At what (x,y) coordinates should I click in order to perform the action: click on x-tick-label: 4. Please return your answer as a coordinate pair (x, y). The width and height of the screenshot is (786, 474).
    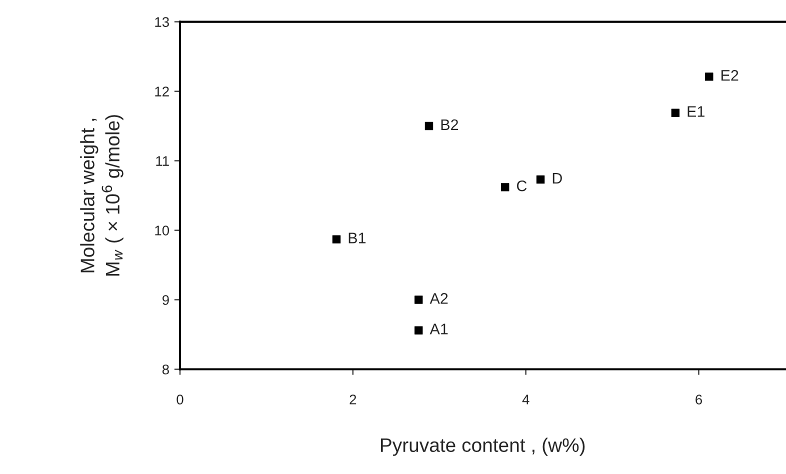
    Looking at the image, I should click on (526, 399).